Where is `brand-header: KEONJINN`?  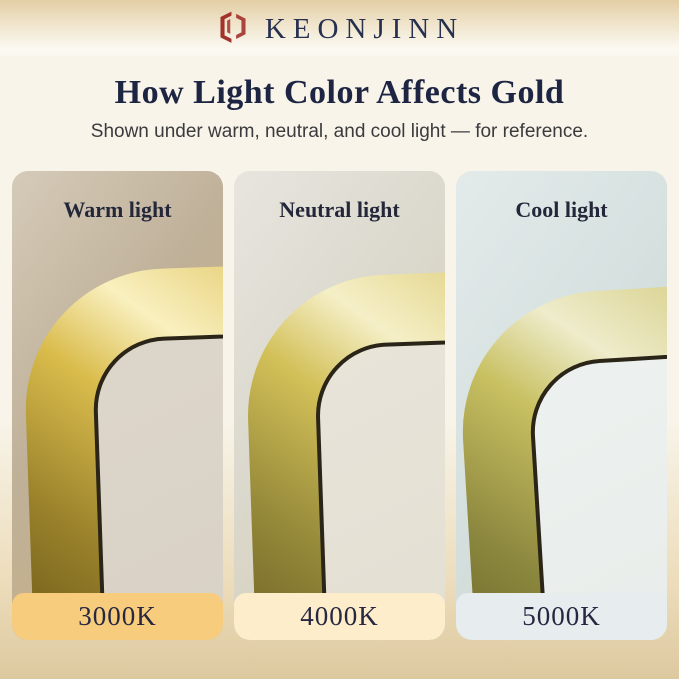 brand-header: KEONJINN is located at coordinates (339, 28).